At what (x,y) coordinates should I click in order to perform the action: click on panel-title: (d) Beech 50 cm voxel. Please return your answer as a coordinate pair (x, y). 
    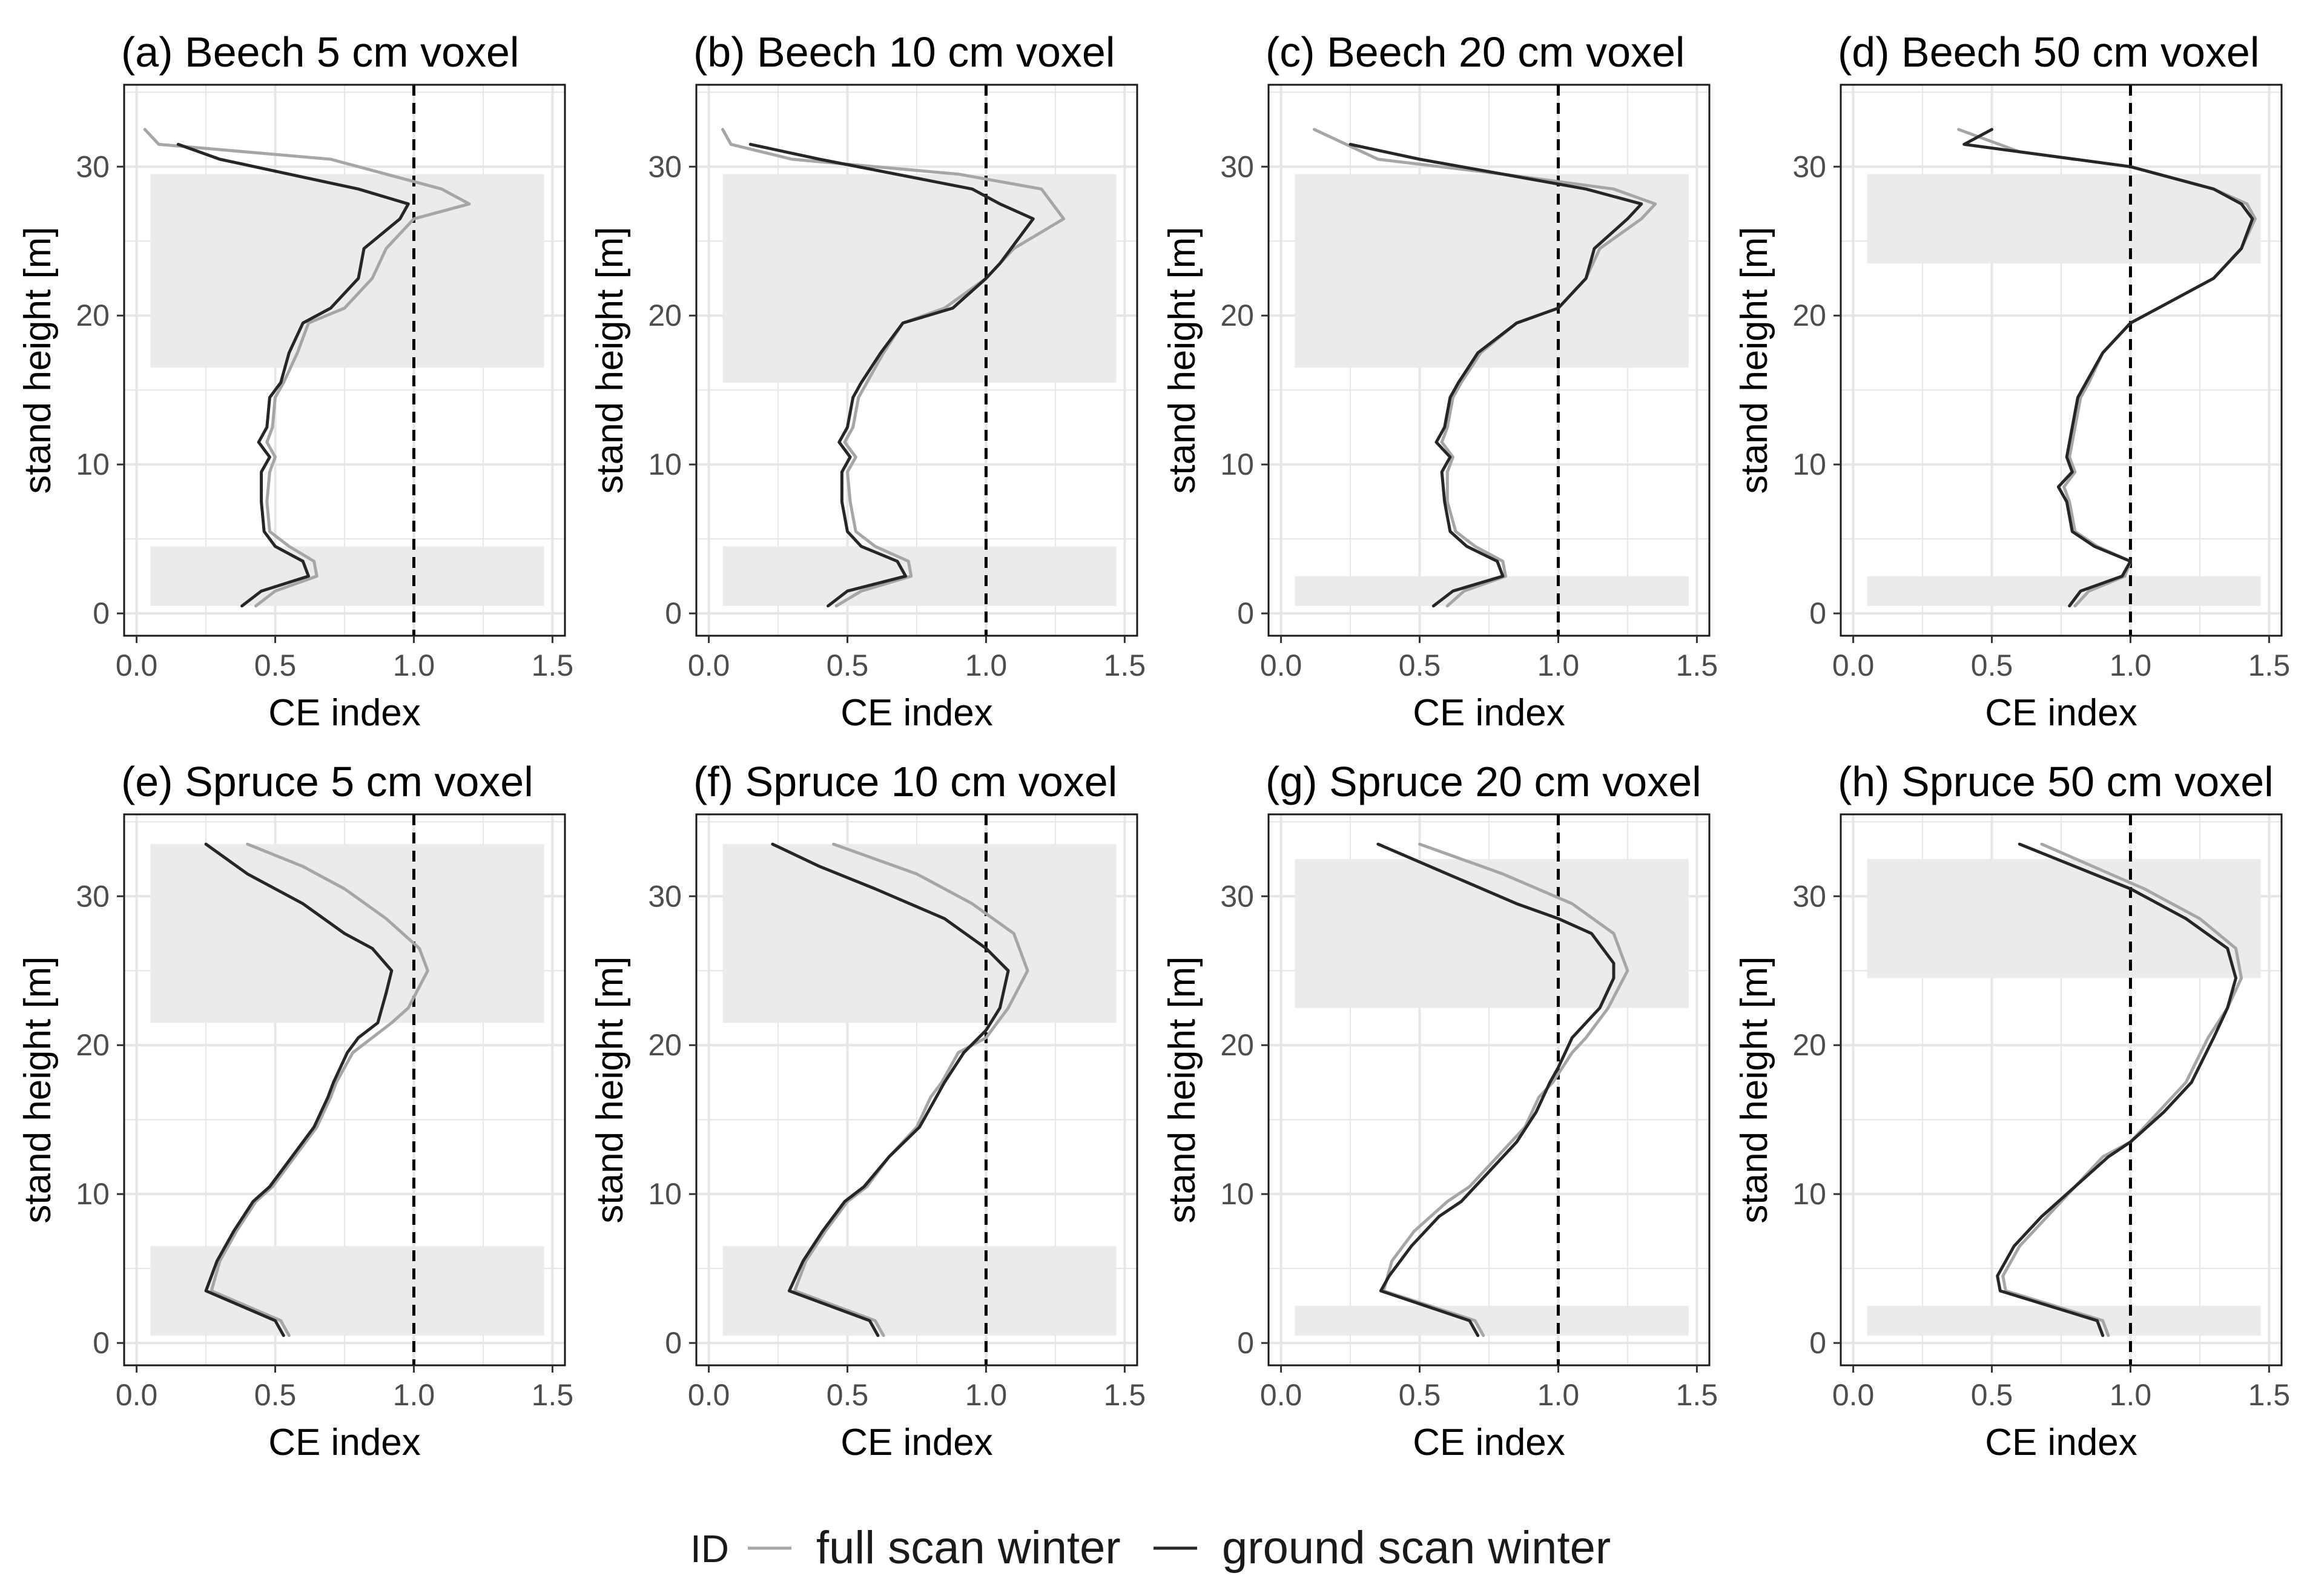
    Looking at the image, I should click on (2048, 52).